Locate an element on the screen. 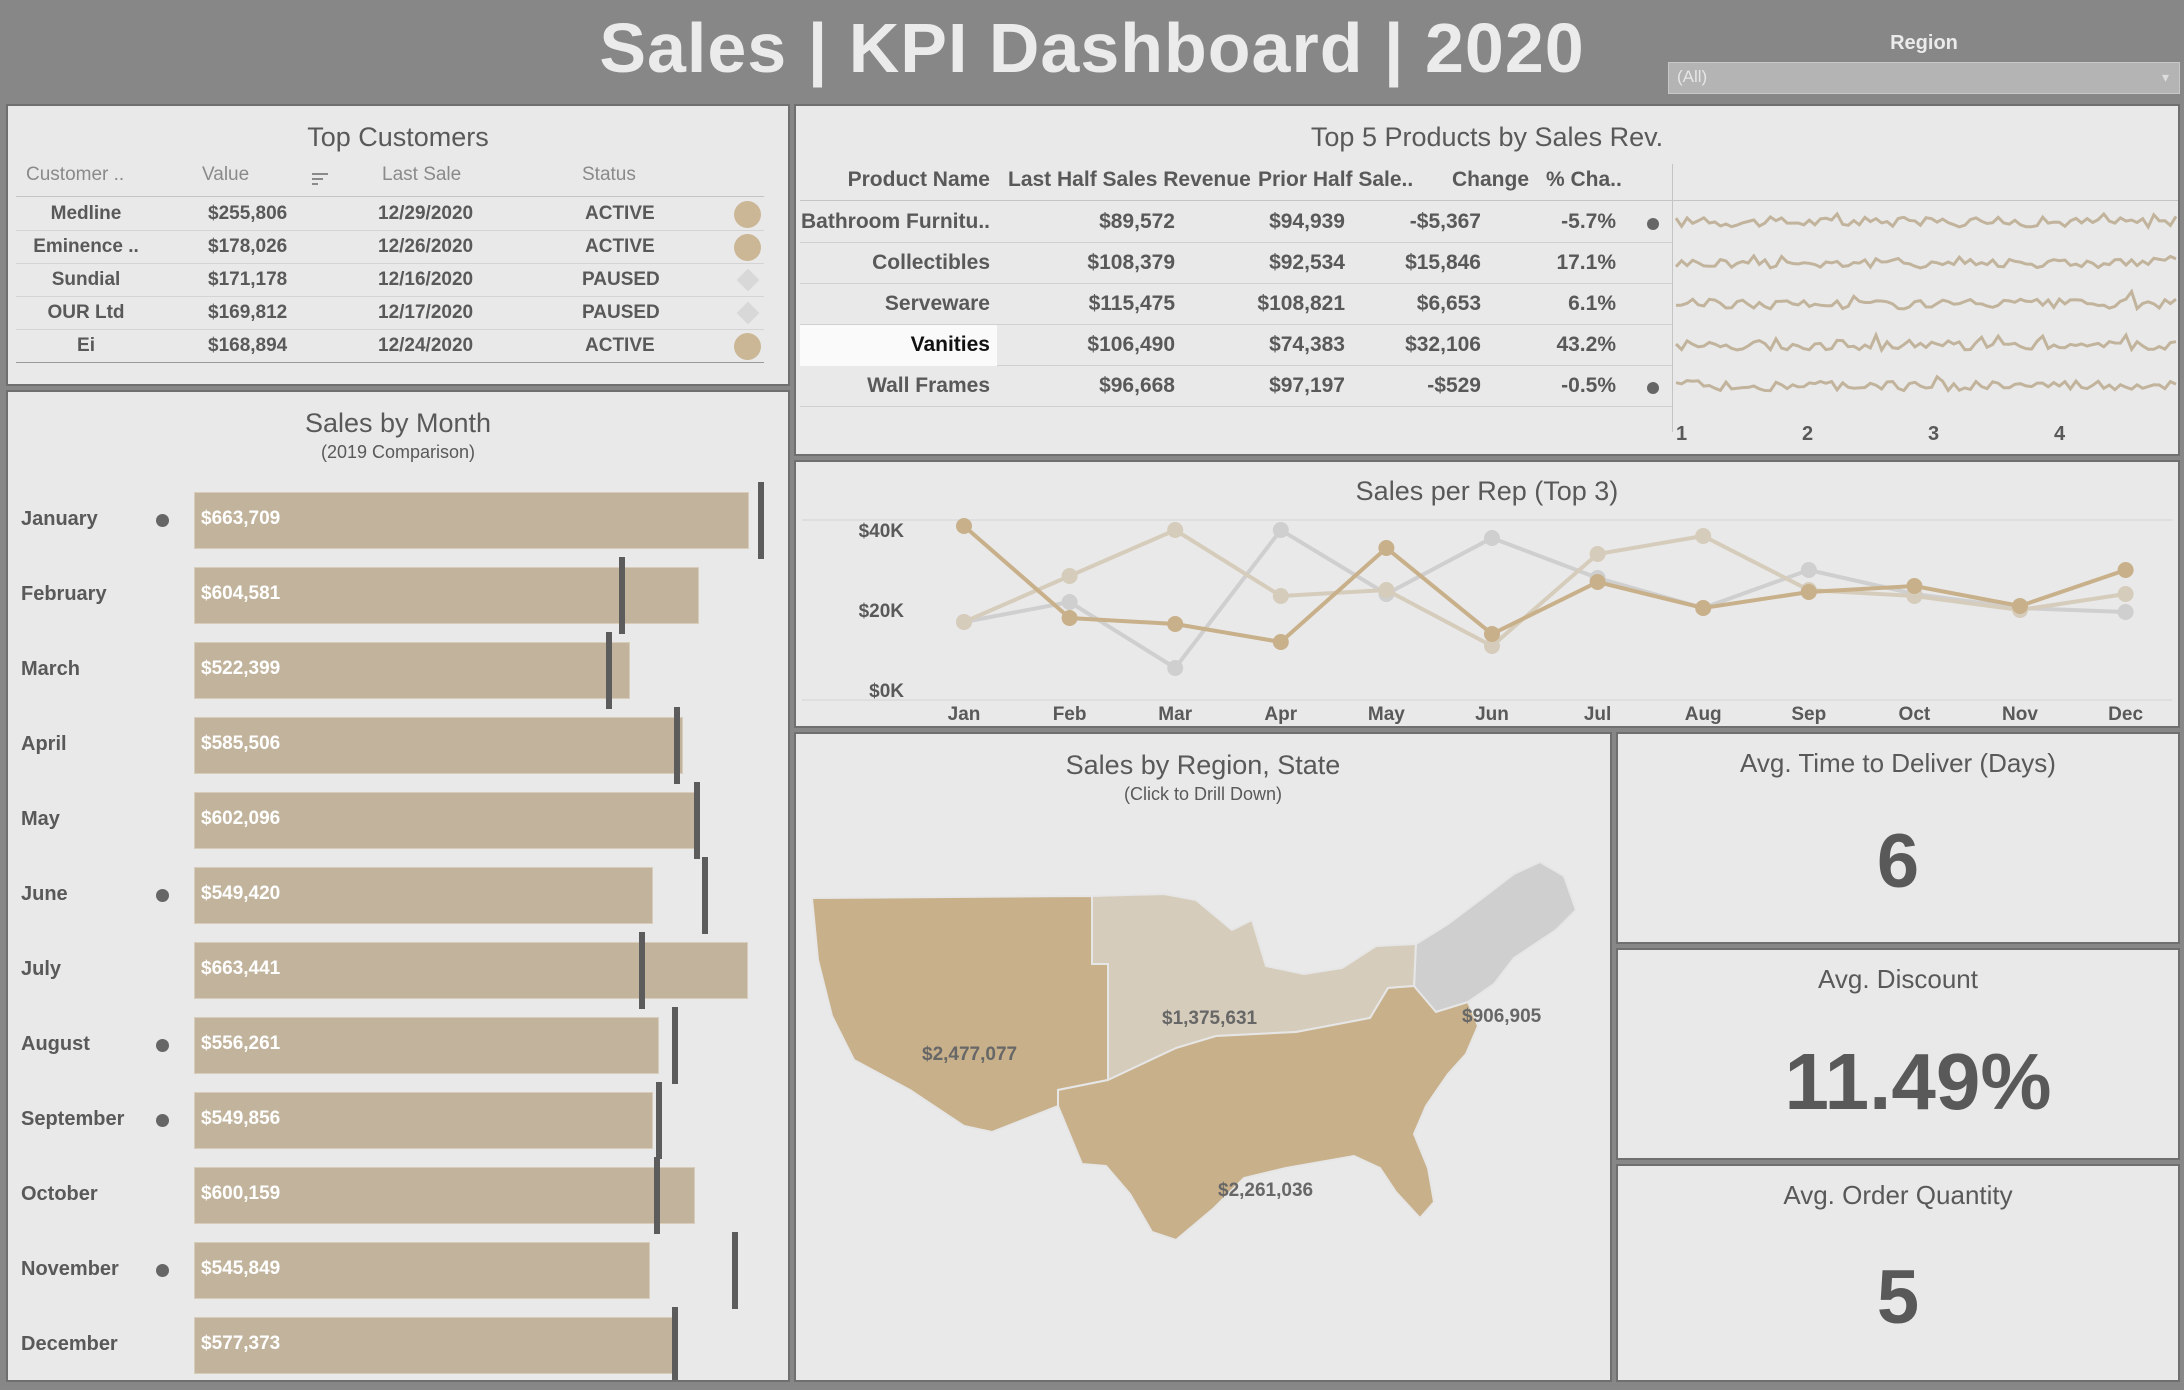  month-bar: $602,096 is located at coordinates (446, 820).